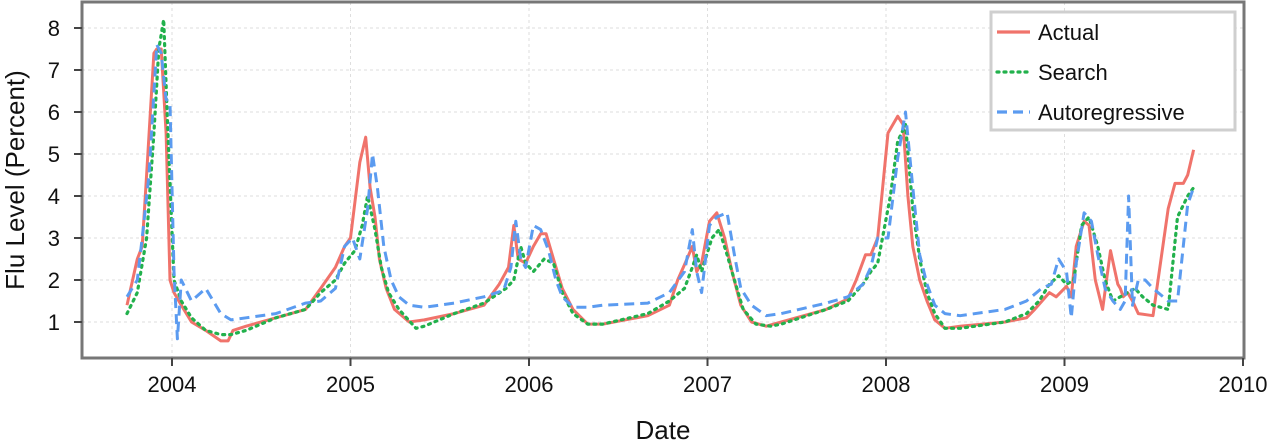 This screenshot has width=1280, height=442. Describe the element at coordinates (1111, 112) in the screenshot. I see `legend-label-autoregressive: Autoregressive` at that location.